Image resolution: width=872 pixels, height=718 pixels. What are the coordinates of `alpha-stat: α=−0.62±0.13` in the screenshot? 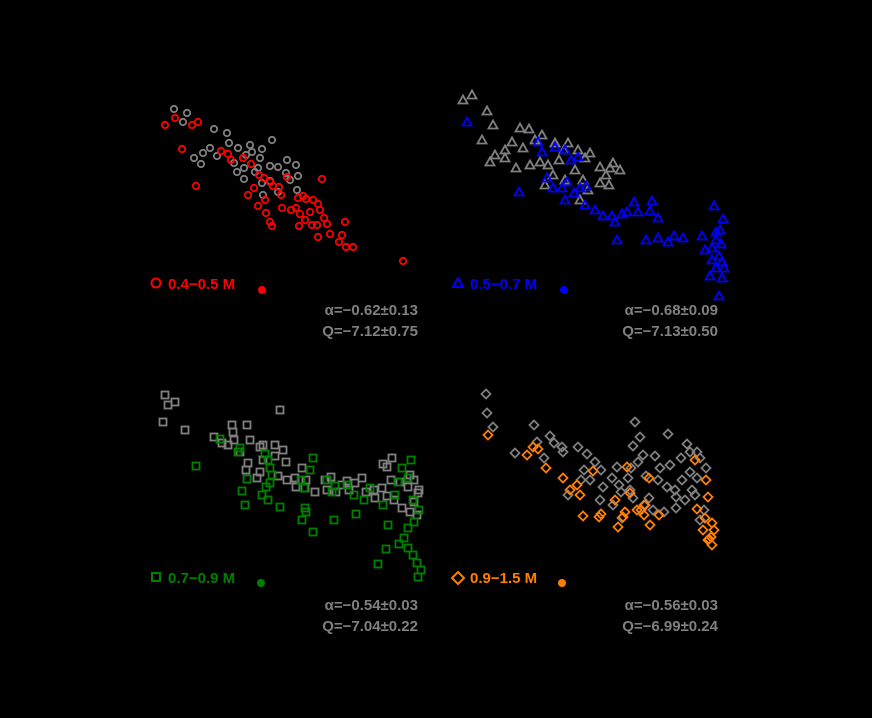 It's located at (371, 310).